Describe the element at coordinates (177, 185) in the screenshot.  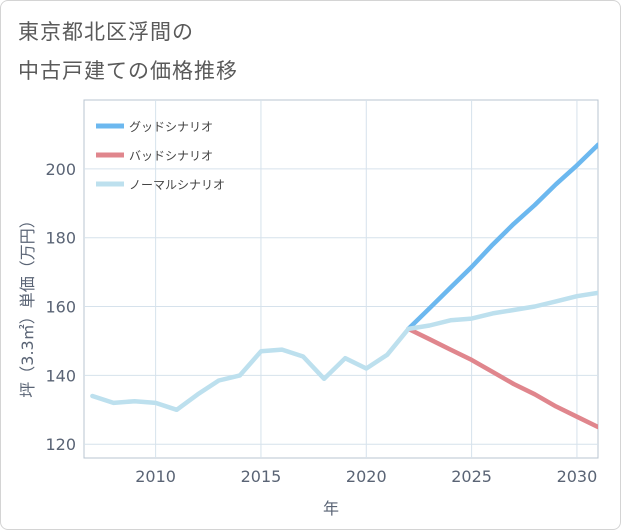
I see `legend-label: ノーマルシナリオ` at that location.